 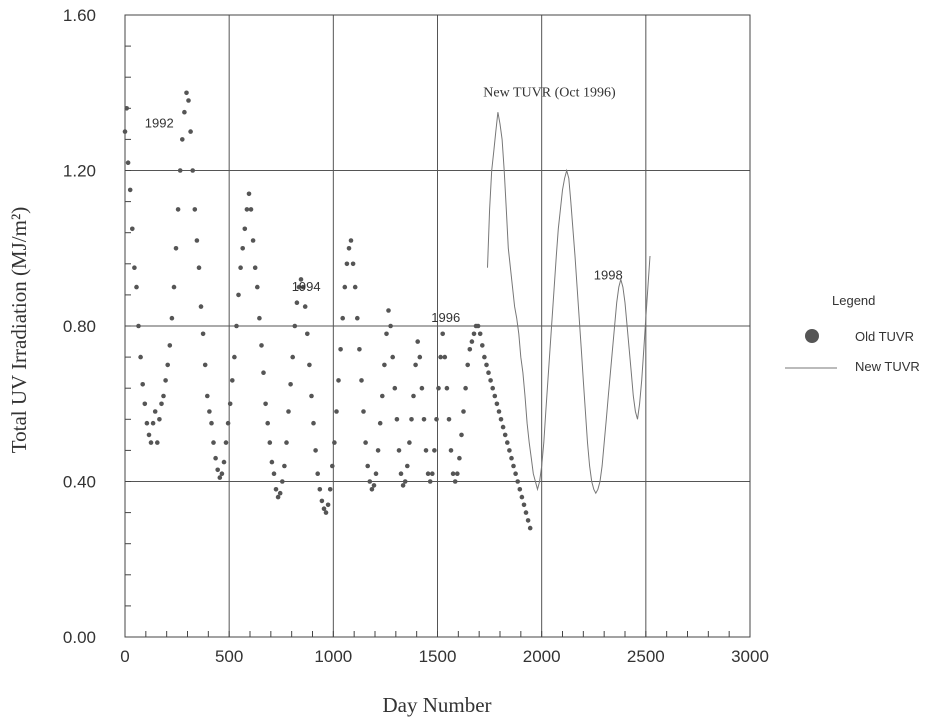 I want to click on y-tick-label: 1.60, so click(x=79, y=15).